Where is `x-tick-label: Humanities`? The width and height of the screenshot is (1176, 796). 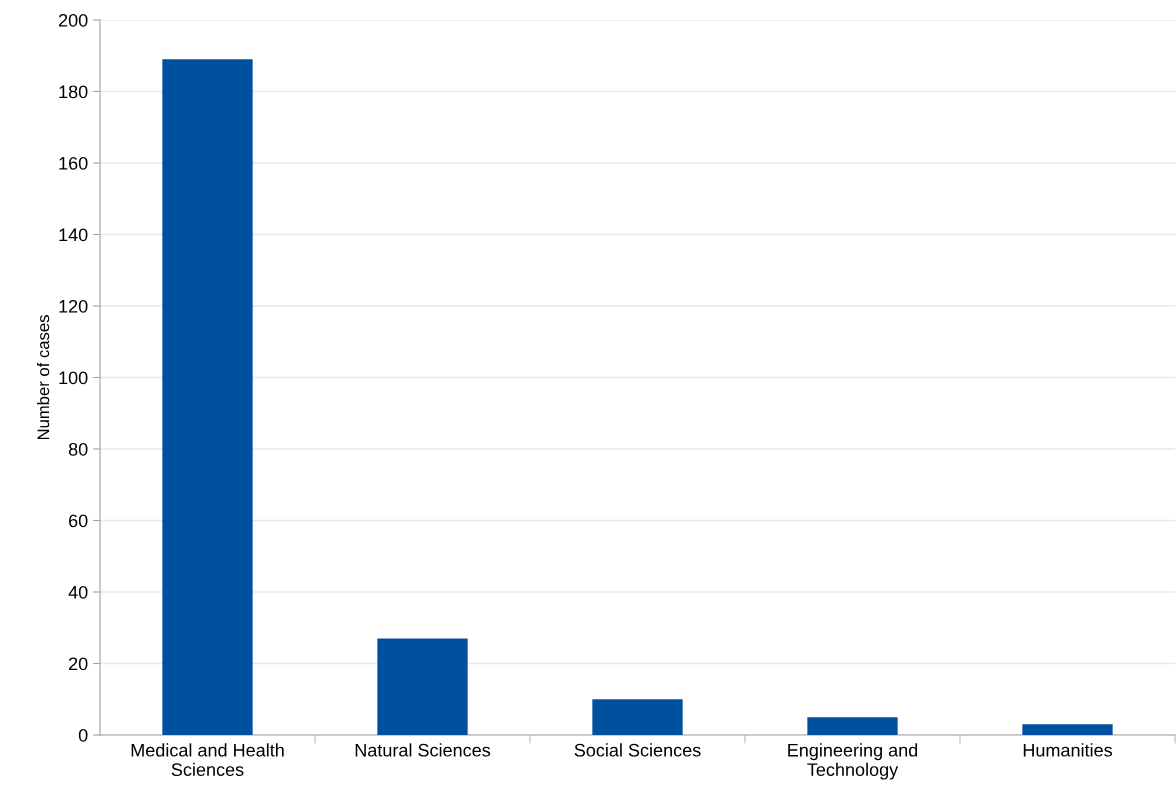 x-tick-label: Humanities is located at coordinates (1068, 750).